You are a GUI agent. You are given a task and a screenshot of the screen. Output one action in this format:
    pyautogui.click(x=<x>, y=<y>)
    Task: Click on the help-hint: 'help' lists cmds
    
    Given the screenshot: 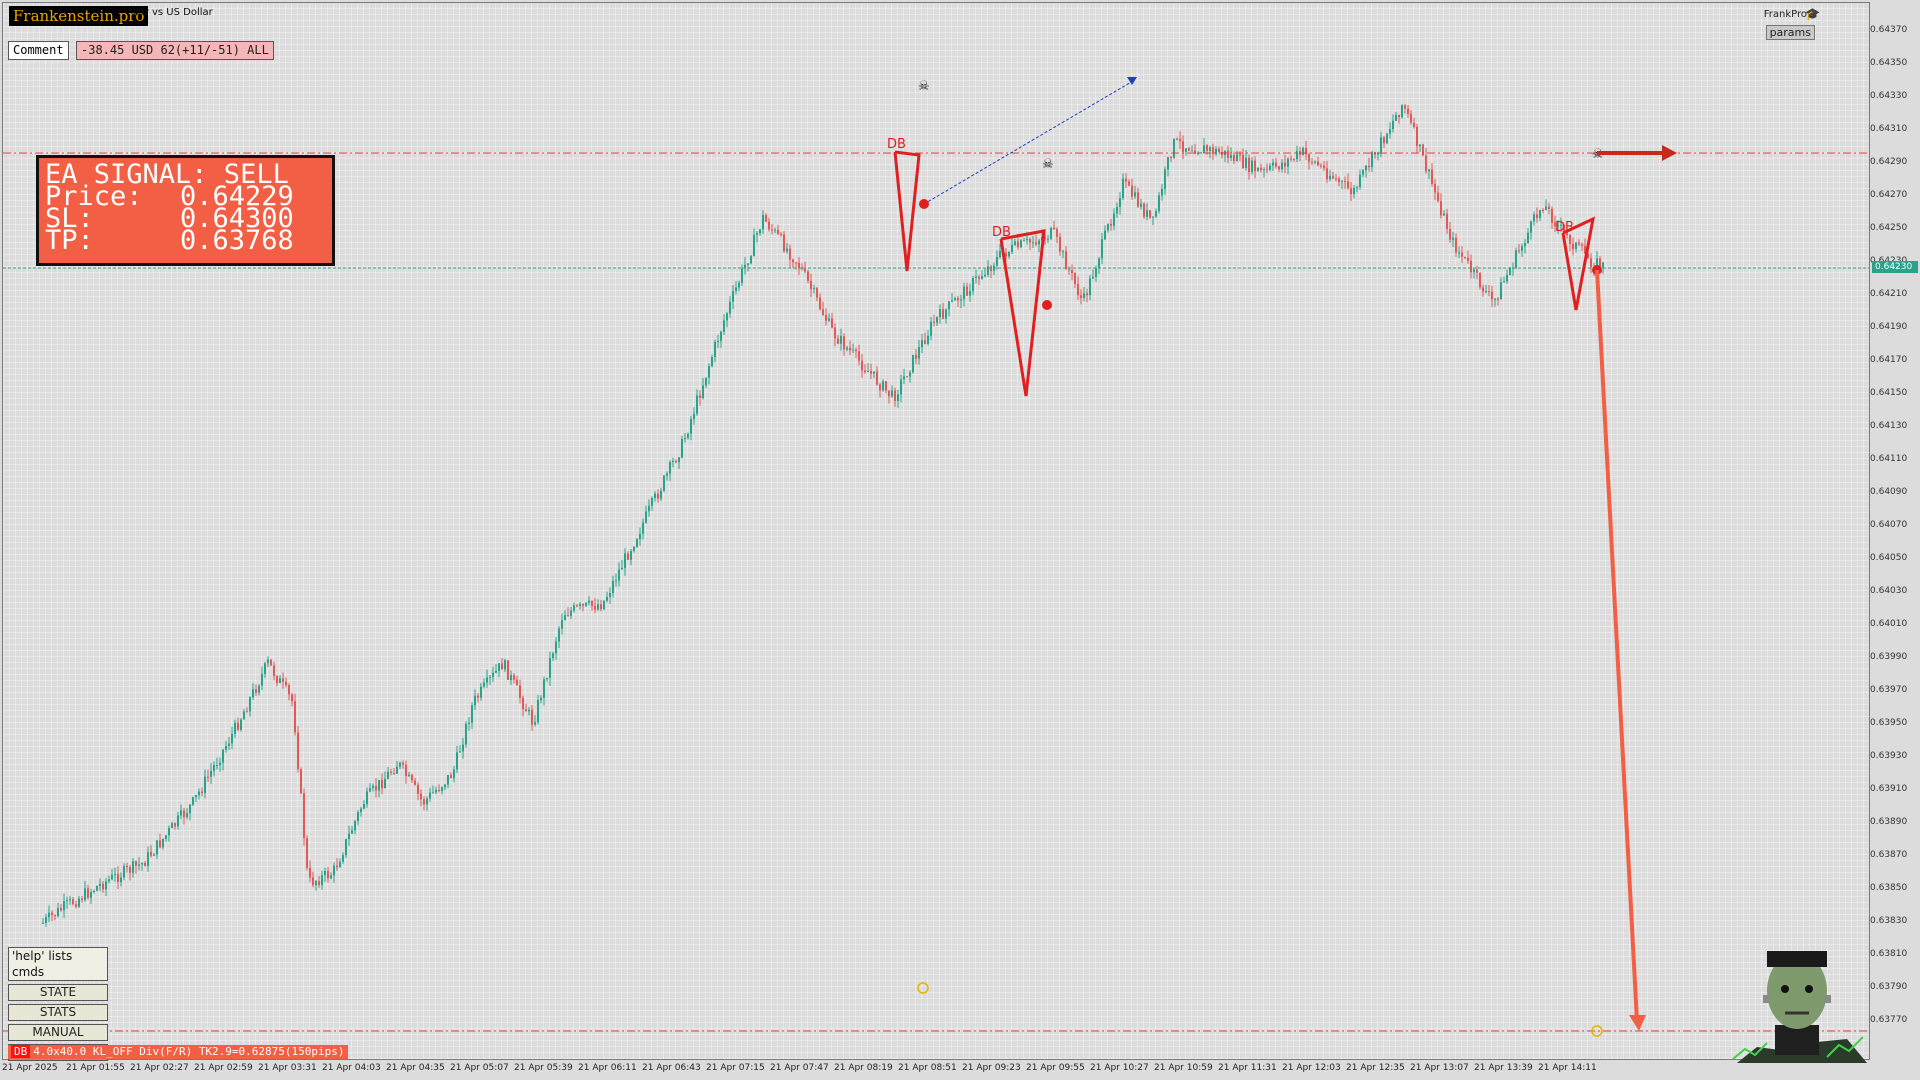 What is the action you would take?
    pyautogui.click(x=58, y=964)
    